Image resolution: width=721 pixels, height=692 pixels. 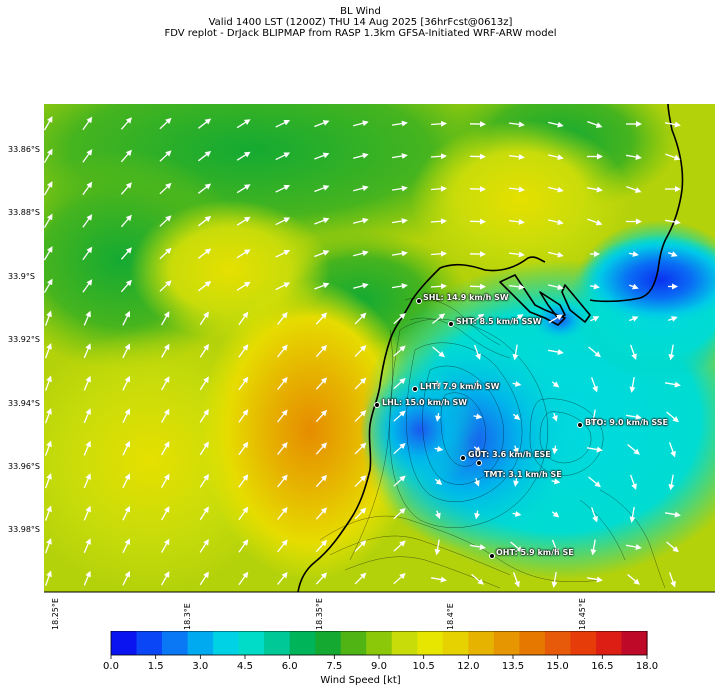 What do you see at coordinates (289, 666) in the screenshot?
I see `colorbar-tick-label: 6.0` at bounding box center [289, 666].